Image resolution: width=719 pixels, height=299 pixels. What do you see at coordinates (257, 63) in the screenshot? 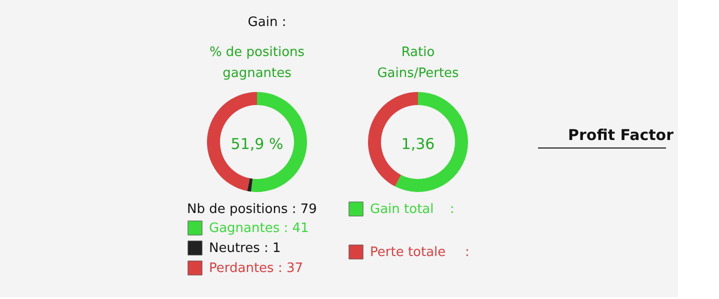
I see `chart-title: % de positions gagnantes` at bounding box center [257, 63].